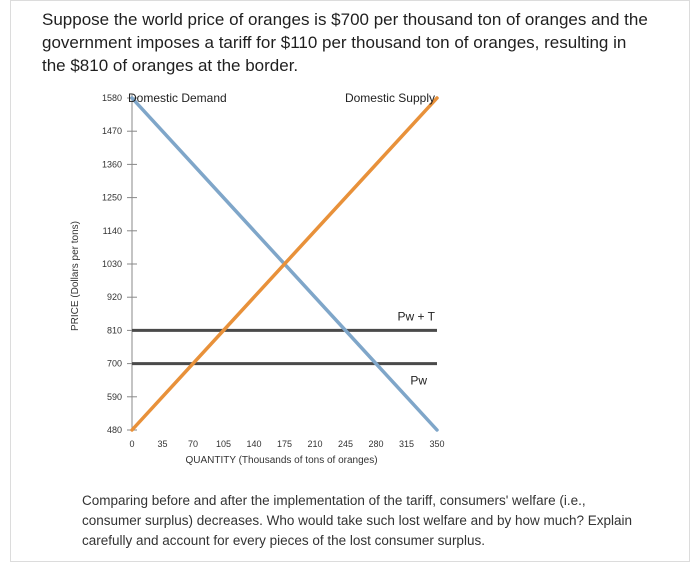 Image resolution: width=700 pixels, height=563 pixels. What do you see at coordinates (114, 397) in the screenshot?
I see `y-tick-label: 590` at bounding box center [114, 397].